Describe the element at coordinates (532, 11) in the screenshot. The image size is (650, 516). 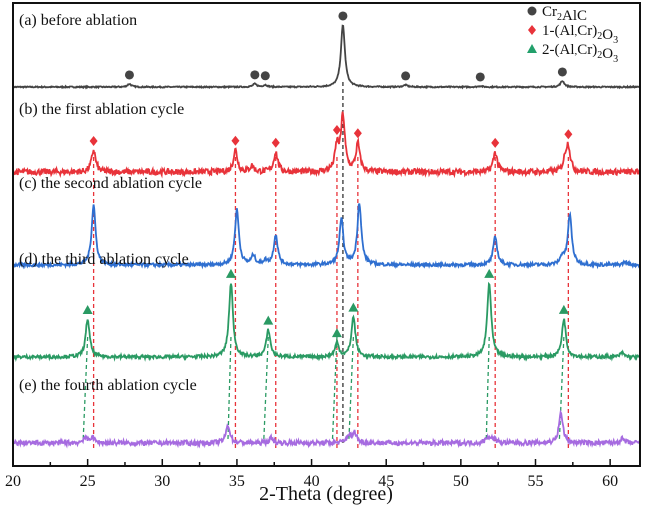
I see `legend-circle-icon` at that location.